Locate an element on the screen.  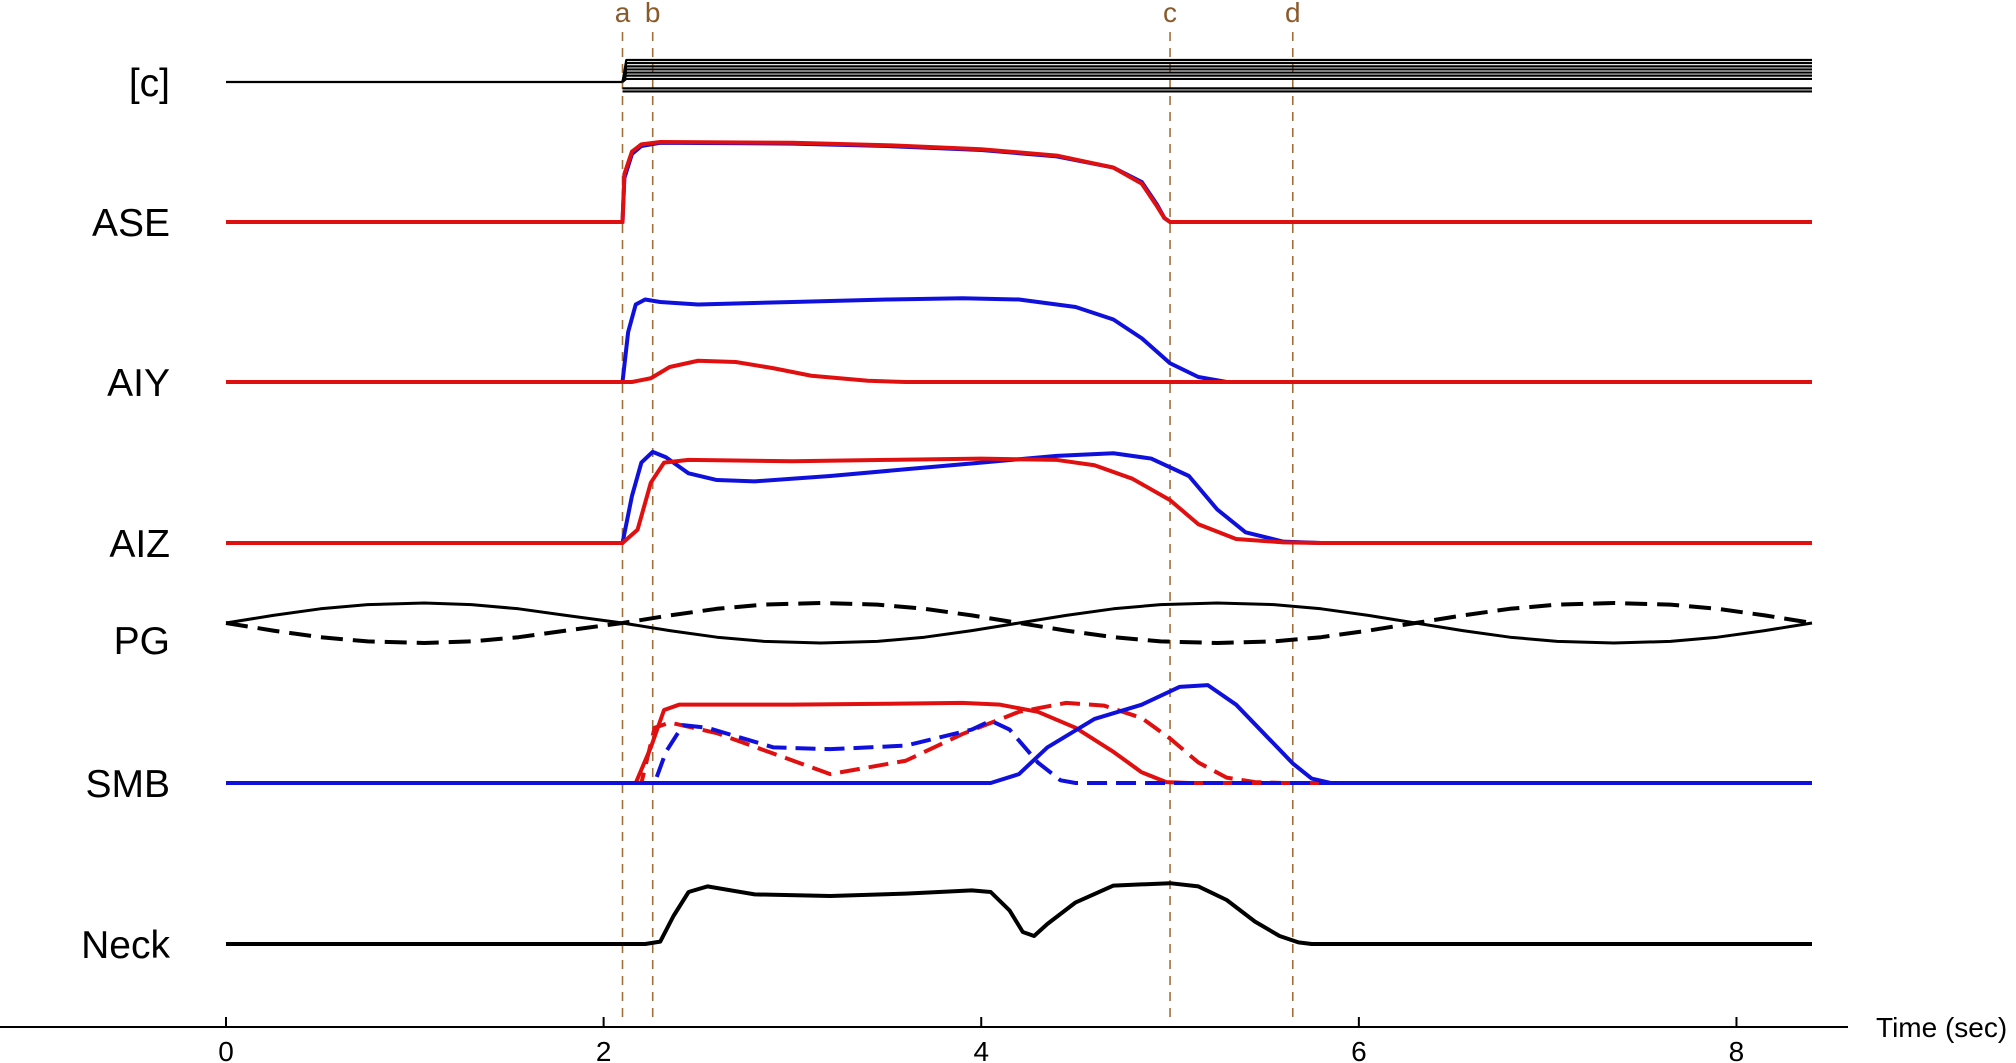
trace-ase-red is located at coordinates (1019, 182).